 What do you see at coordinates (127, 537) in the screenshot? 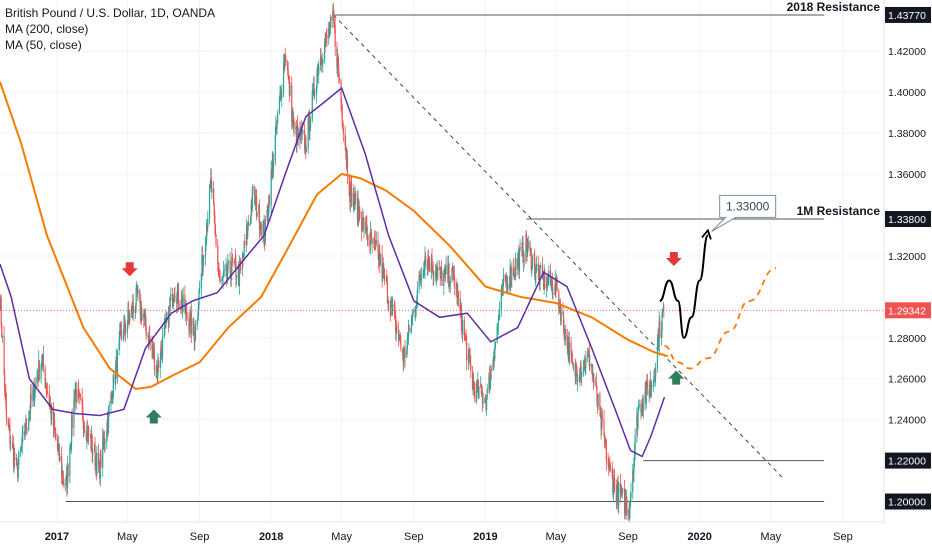
I see `x-tick-label: May` at bounding box center [127, 537].